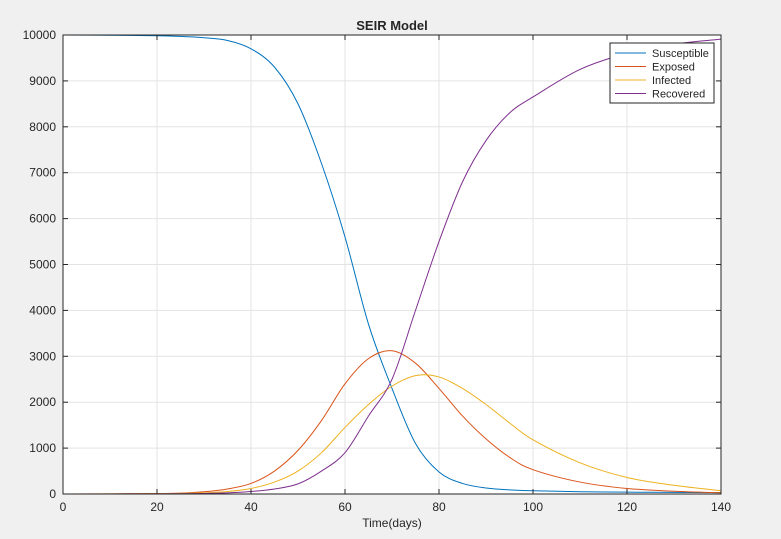 This screenshot has height=539, width=781. I want to click on y-tick-label: 5000, so click(42, 265).